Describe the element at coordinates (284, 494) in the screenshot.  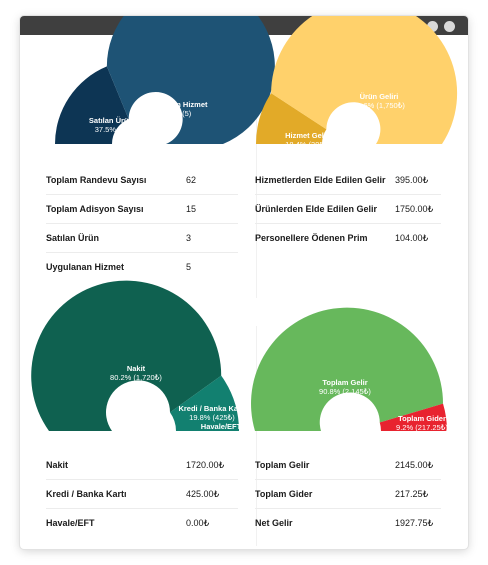
I see `row-label: Toplam Gider` at that location.